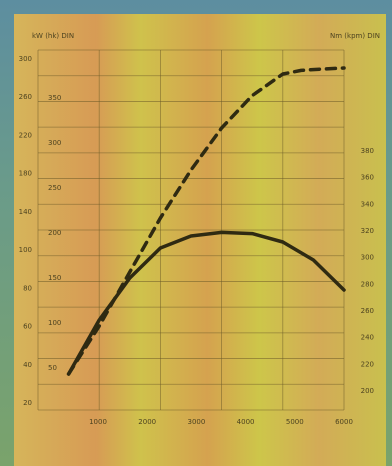  What do you see at coordinates (27, 327) in the screenshot?
I see `left-tick-label: 60` at bounding box center [27, 327].